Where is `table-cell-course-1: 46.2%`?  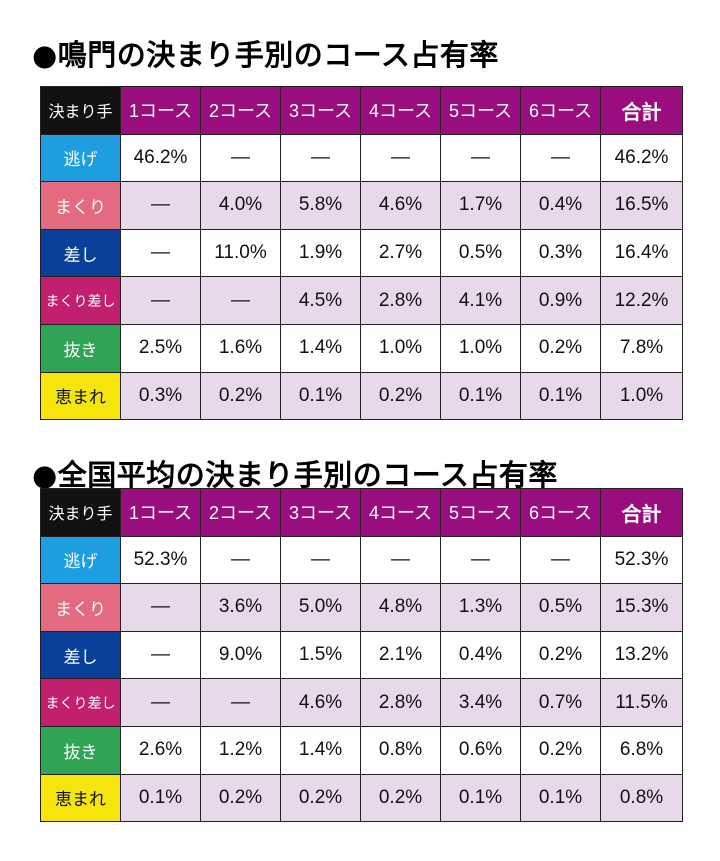 table-cell-course-1: 46.2% is located at coordinates (161, 158).